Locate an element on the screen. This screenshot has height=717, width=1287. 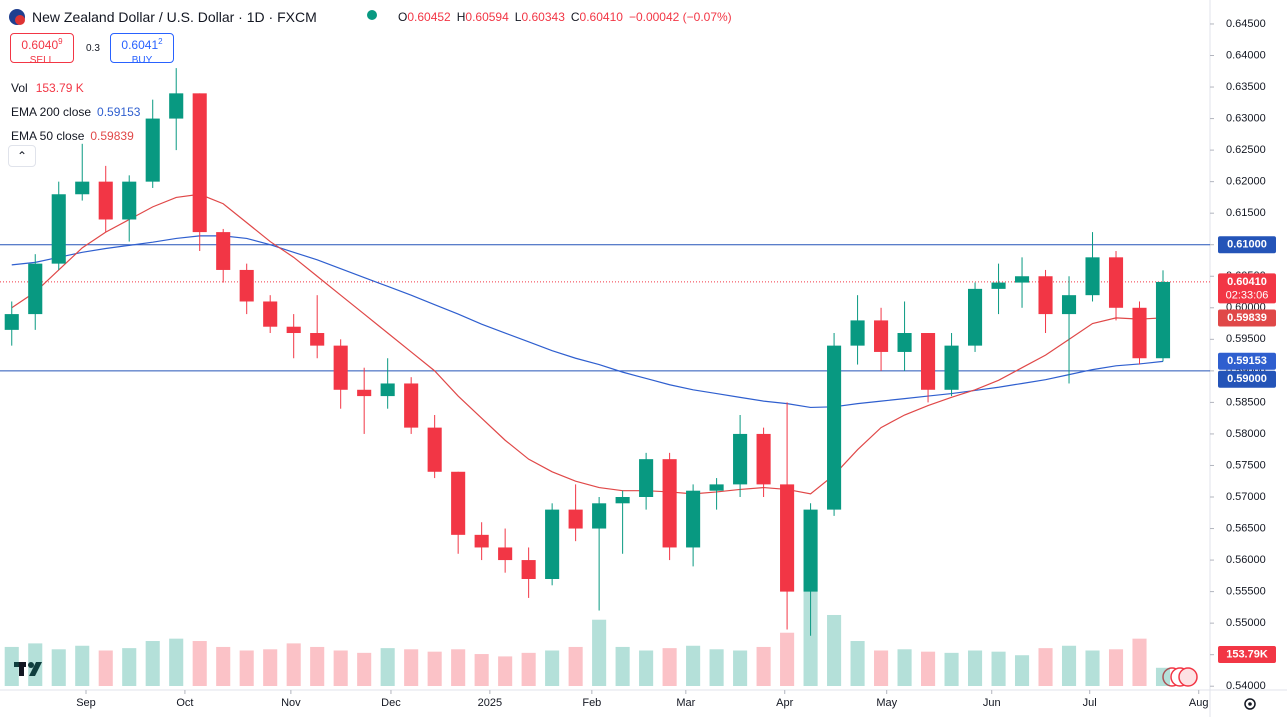
legend-value: 0.59839 is located at coordinates (112, 136).